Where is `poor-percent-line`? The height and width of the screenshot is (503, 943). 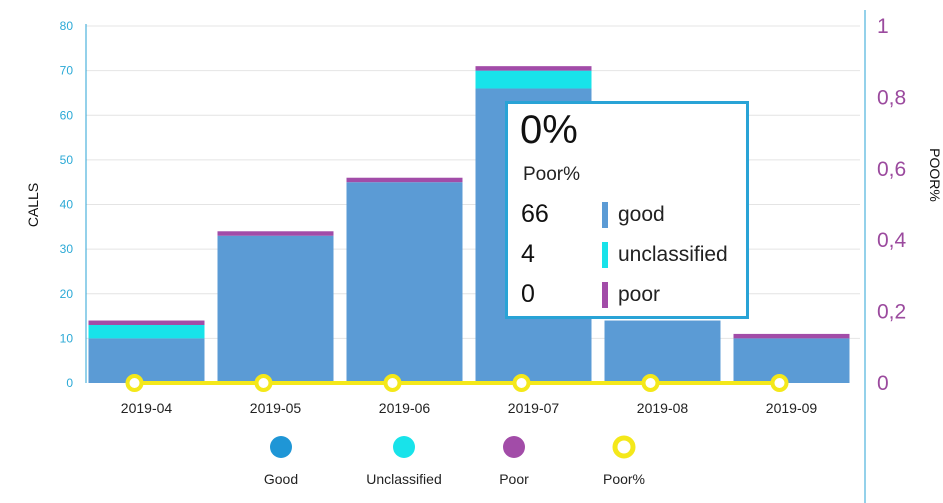
poor-percent-line is located at coordinates (457, 383).